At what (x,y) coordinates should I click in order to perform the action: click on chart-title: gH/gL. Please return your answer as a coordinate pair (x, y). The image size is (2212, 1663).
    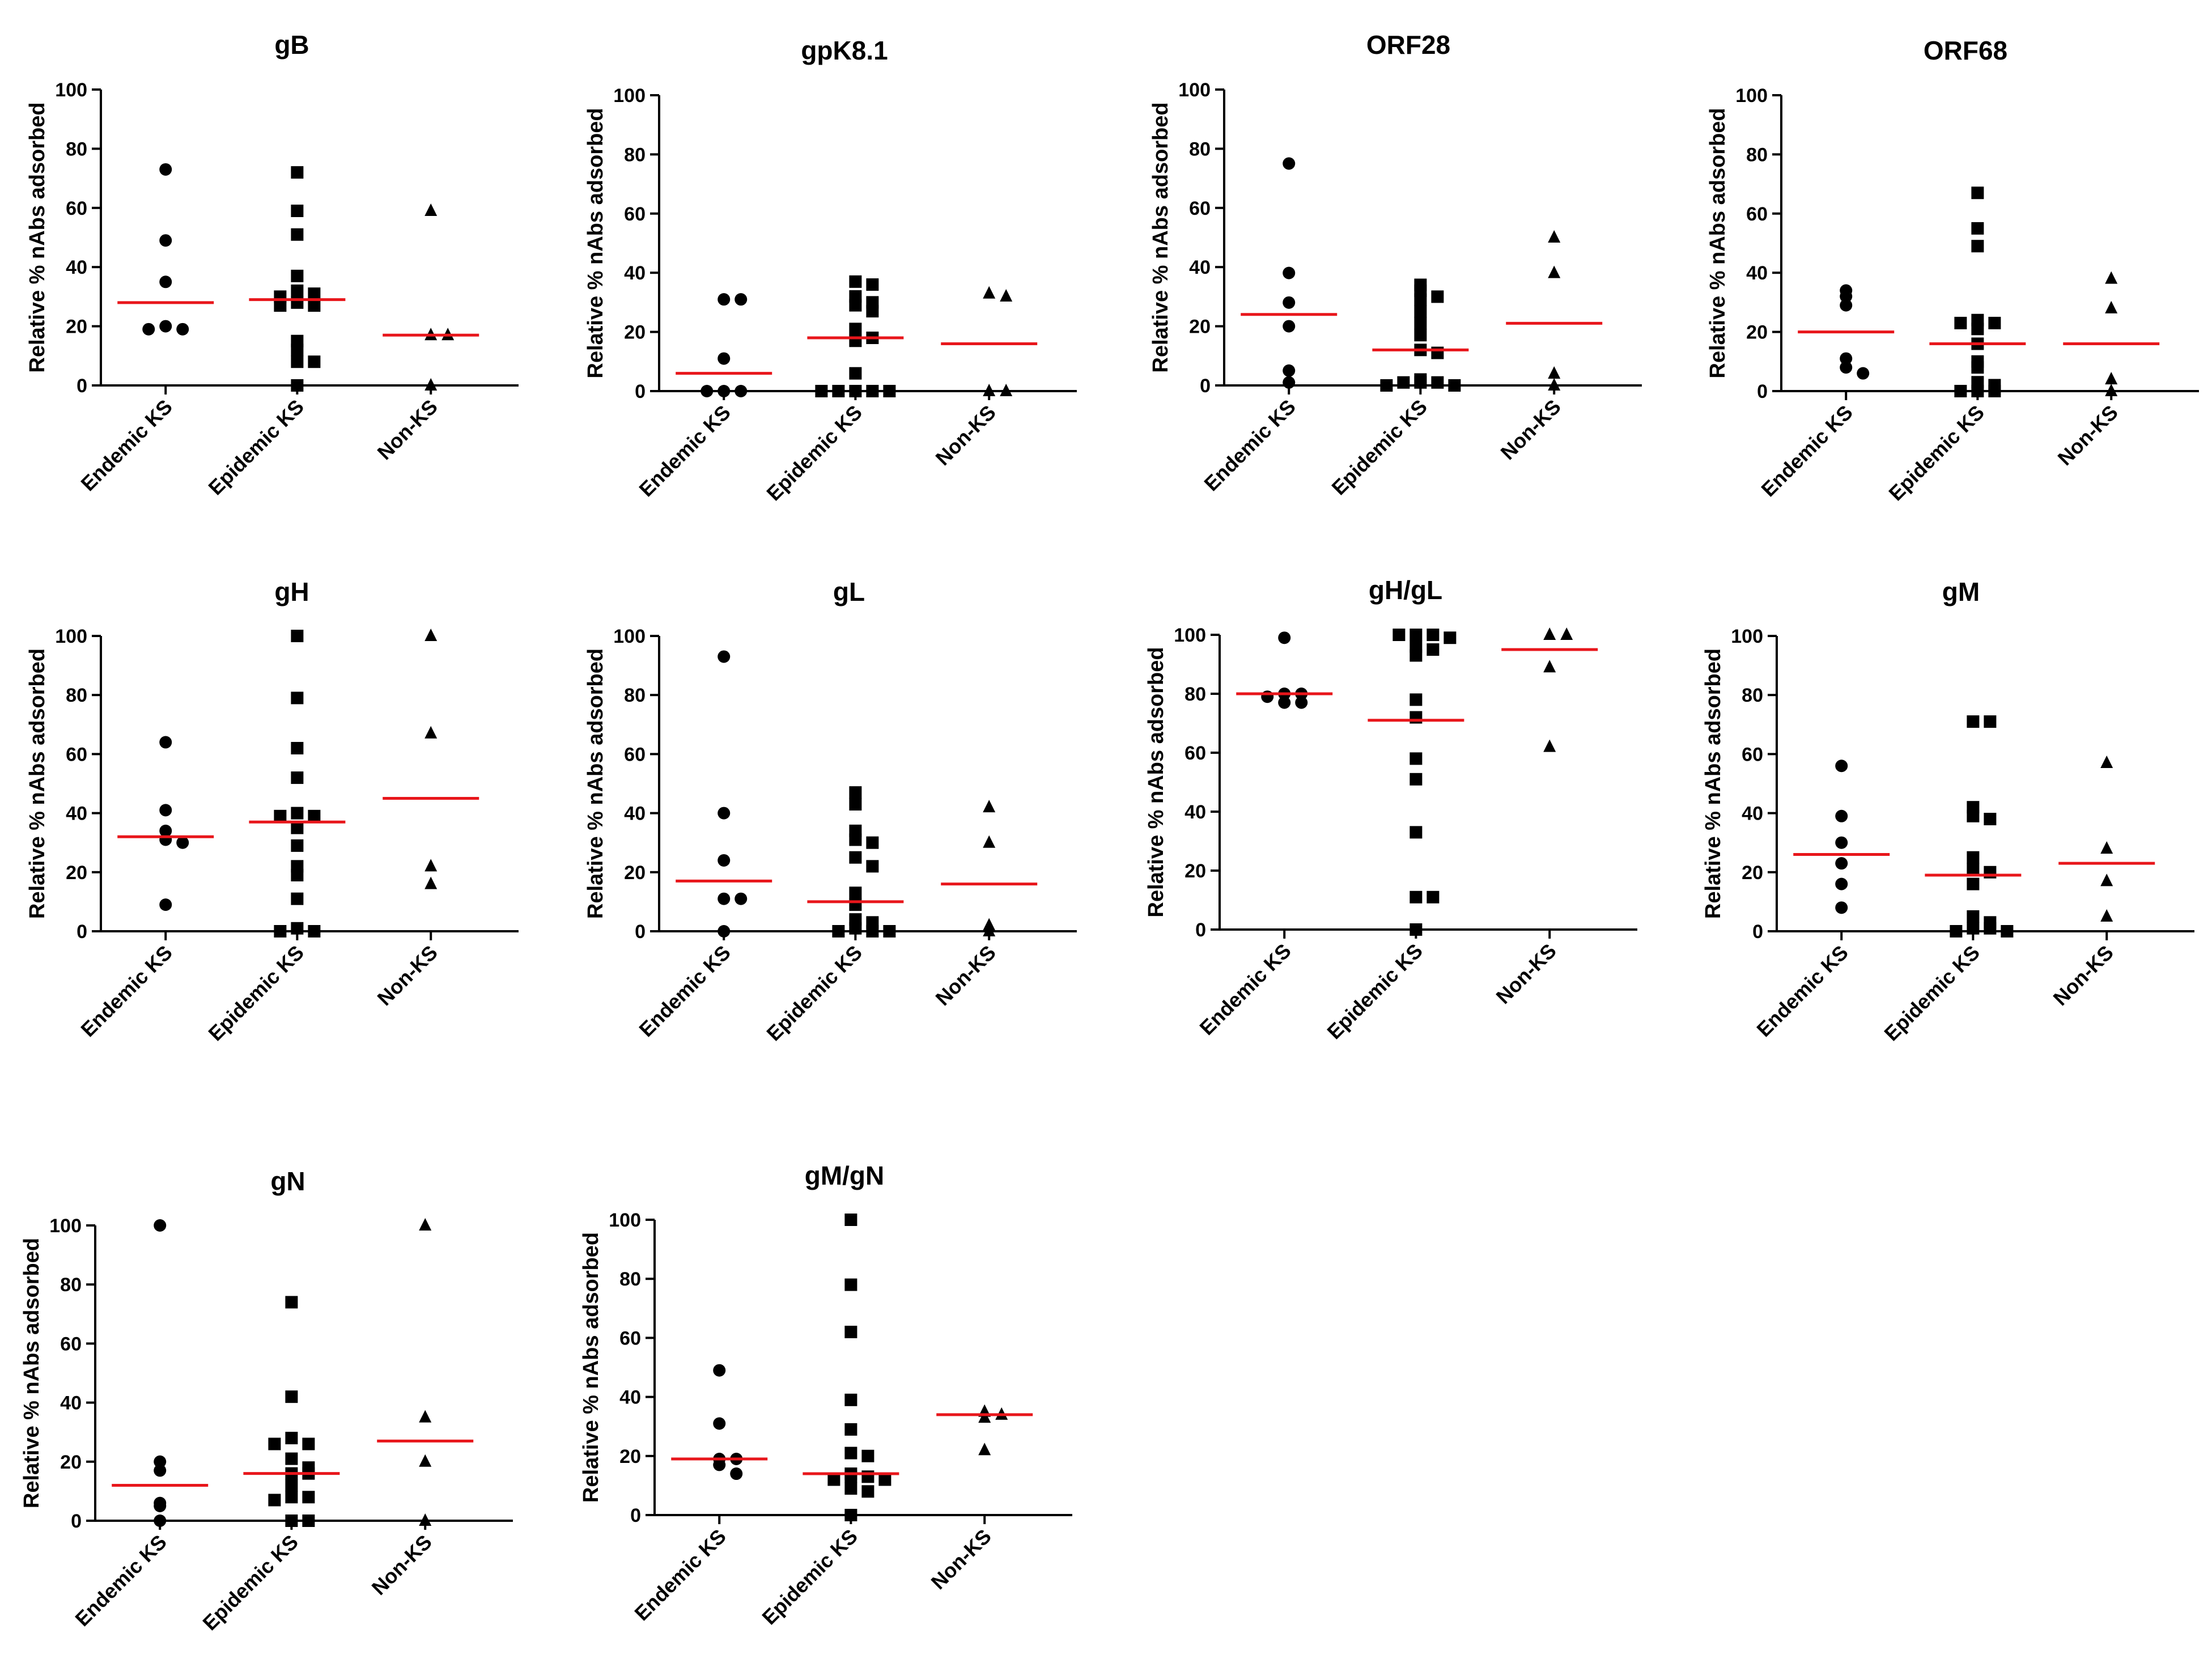
    Looking at the image, I should click on (1406, 590).